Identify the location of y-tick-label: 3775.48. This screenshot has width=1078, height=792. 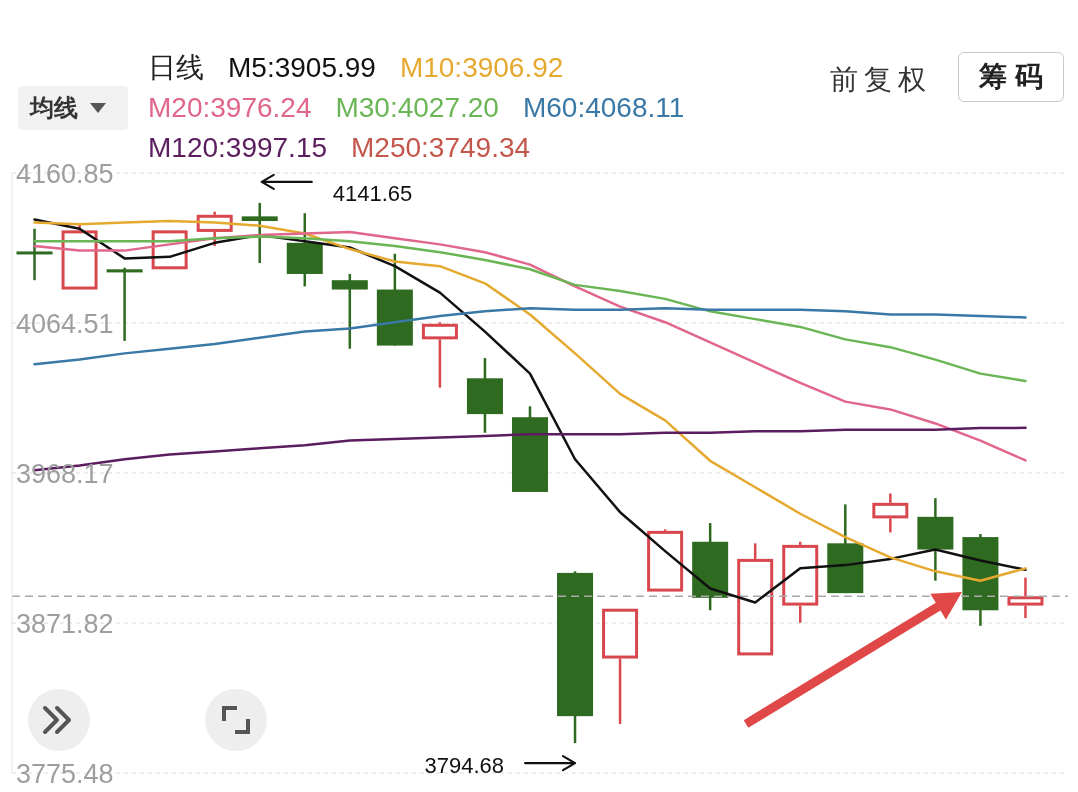
(65, 773).